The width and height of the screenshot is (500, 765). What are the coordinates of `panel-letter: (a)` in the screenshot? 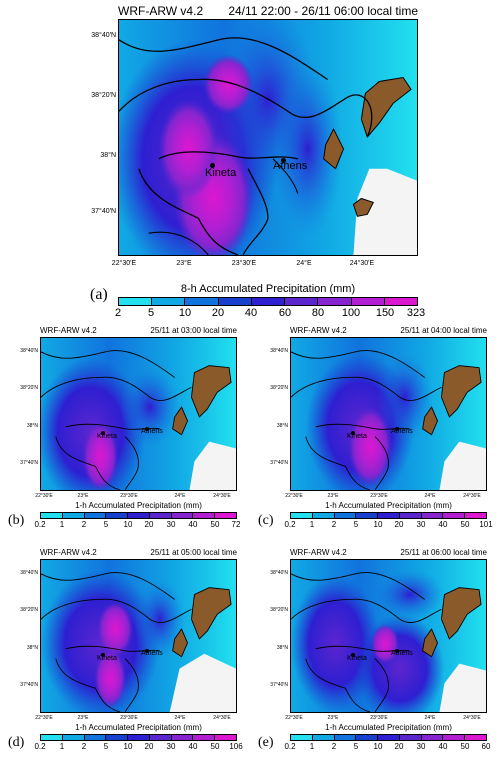 It's located at (99, 294).